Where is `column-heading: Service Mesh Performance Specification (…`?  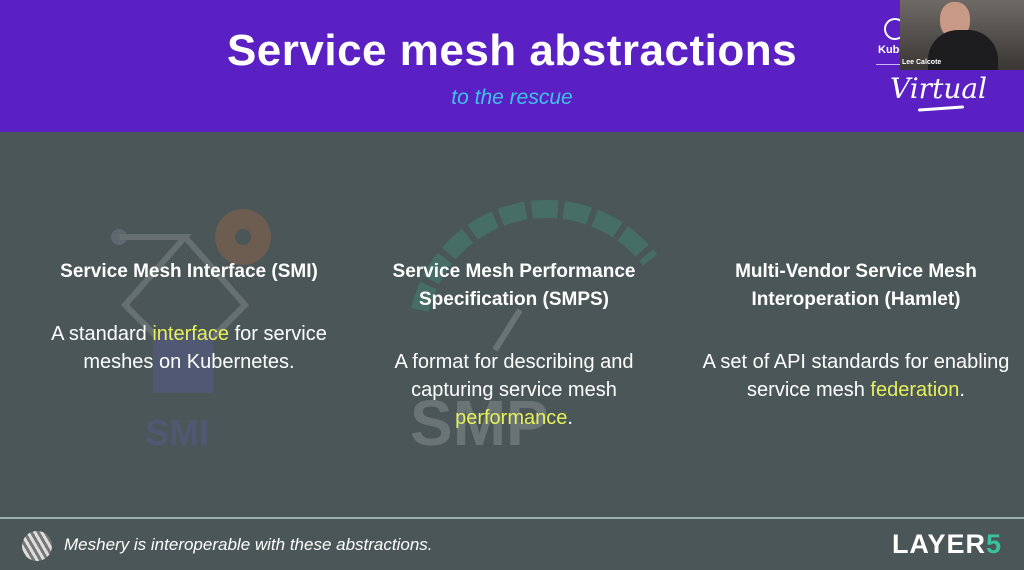 column-heading: Service Mesh Performance Specification (… is located at coordinates (514, 285).